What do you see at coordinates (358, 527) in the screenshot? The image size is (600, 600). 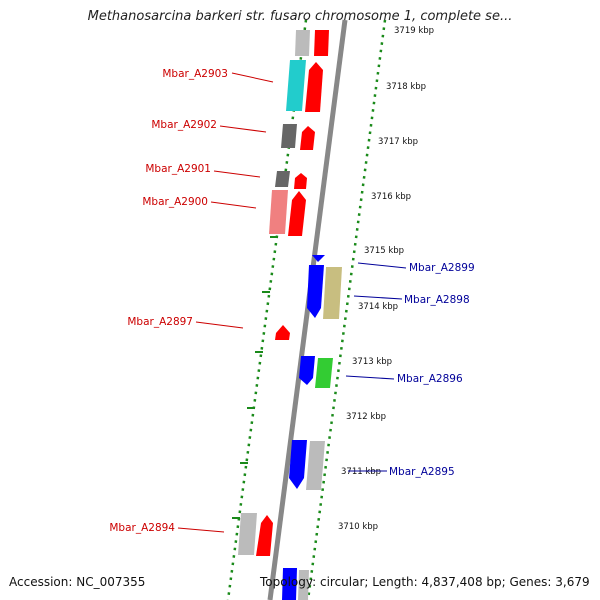 I see `tick-label-3710: 3710 kbp` at bounding box center [358, 527].